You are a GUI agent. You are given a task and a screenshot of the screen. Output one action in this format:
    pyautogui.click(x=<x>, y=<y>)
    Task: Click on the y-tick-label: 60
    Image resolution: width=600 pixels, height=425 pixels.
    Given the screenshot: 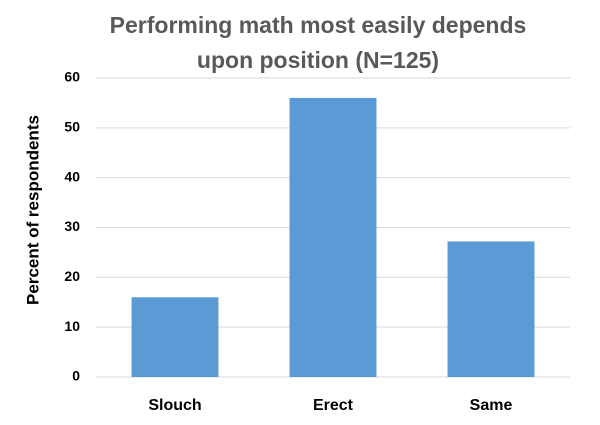 What is the action you would take?
    pyautogui.click(x=72, y=77)
    